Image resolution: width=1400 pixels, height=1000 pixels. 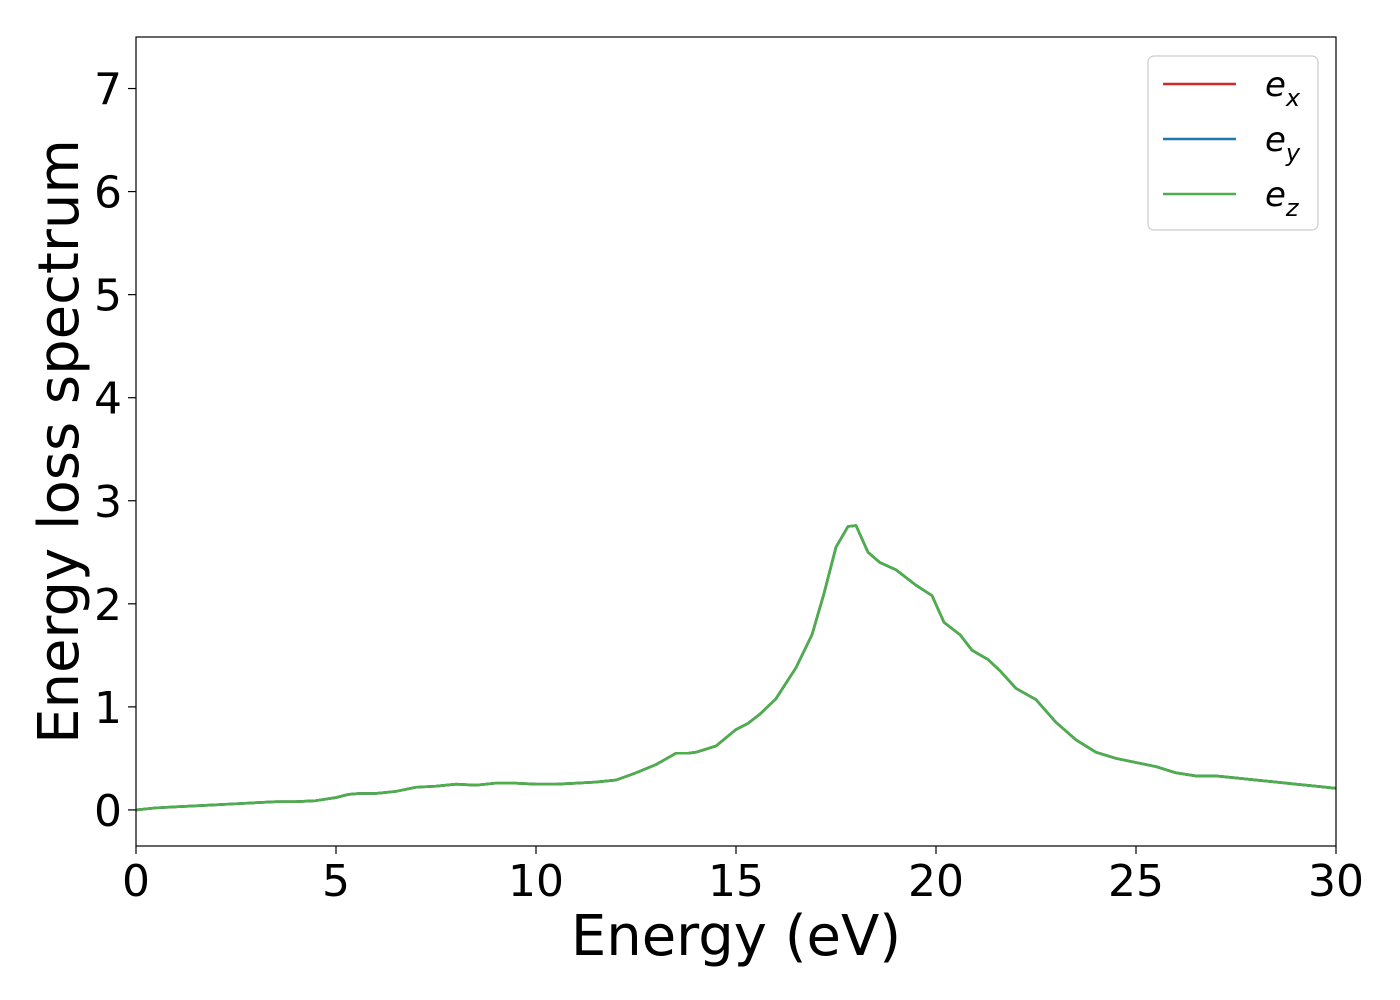 I want to click on y-tick-label: 2, so click(x=108, y=605).